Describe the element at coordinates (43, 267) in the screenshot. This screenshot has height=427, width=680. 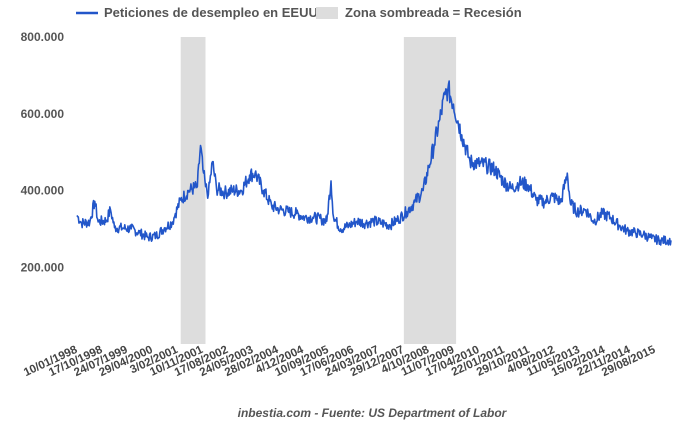
I see `y-tick-label: 200.000` at that location.